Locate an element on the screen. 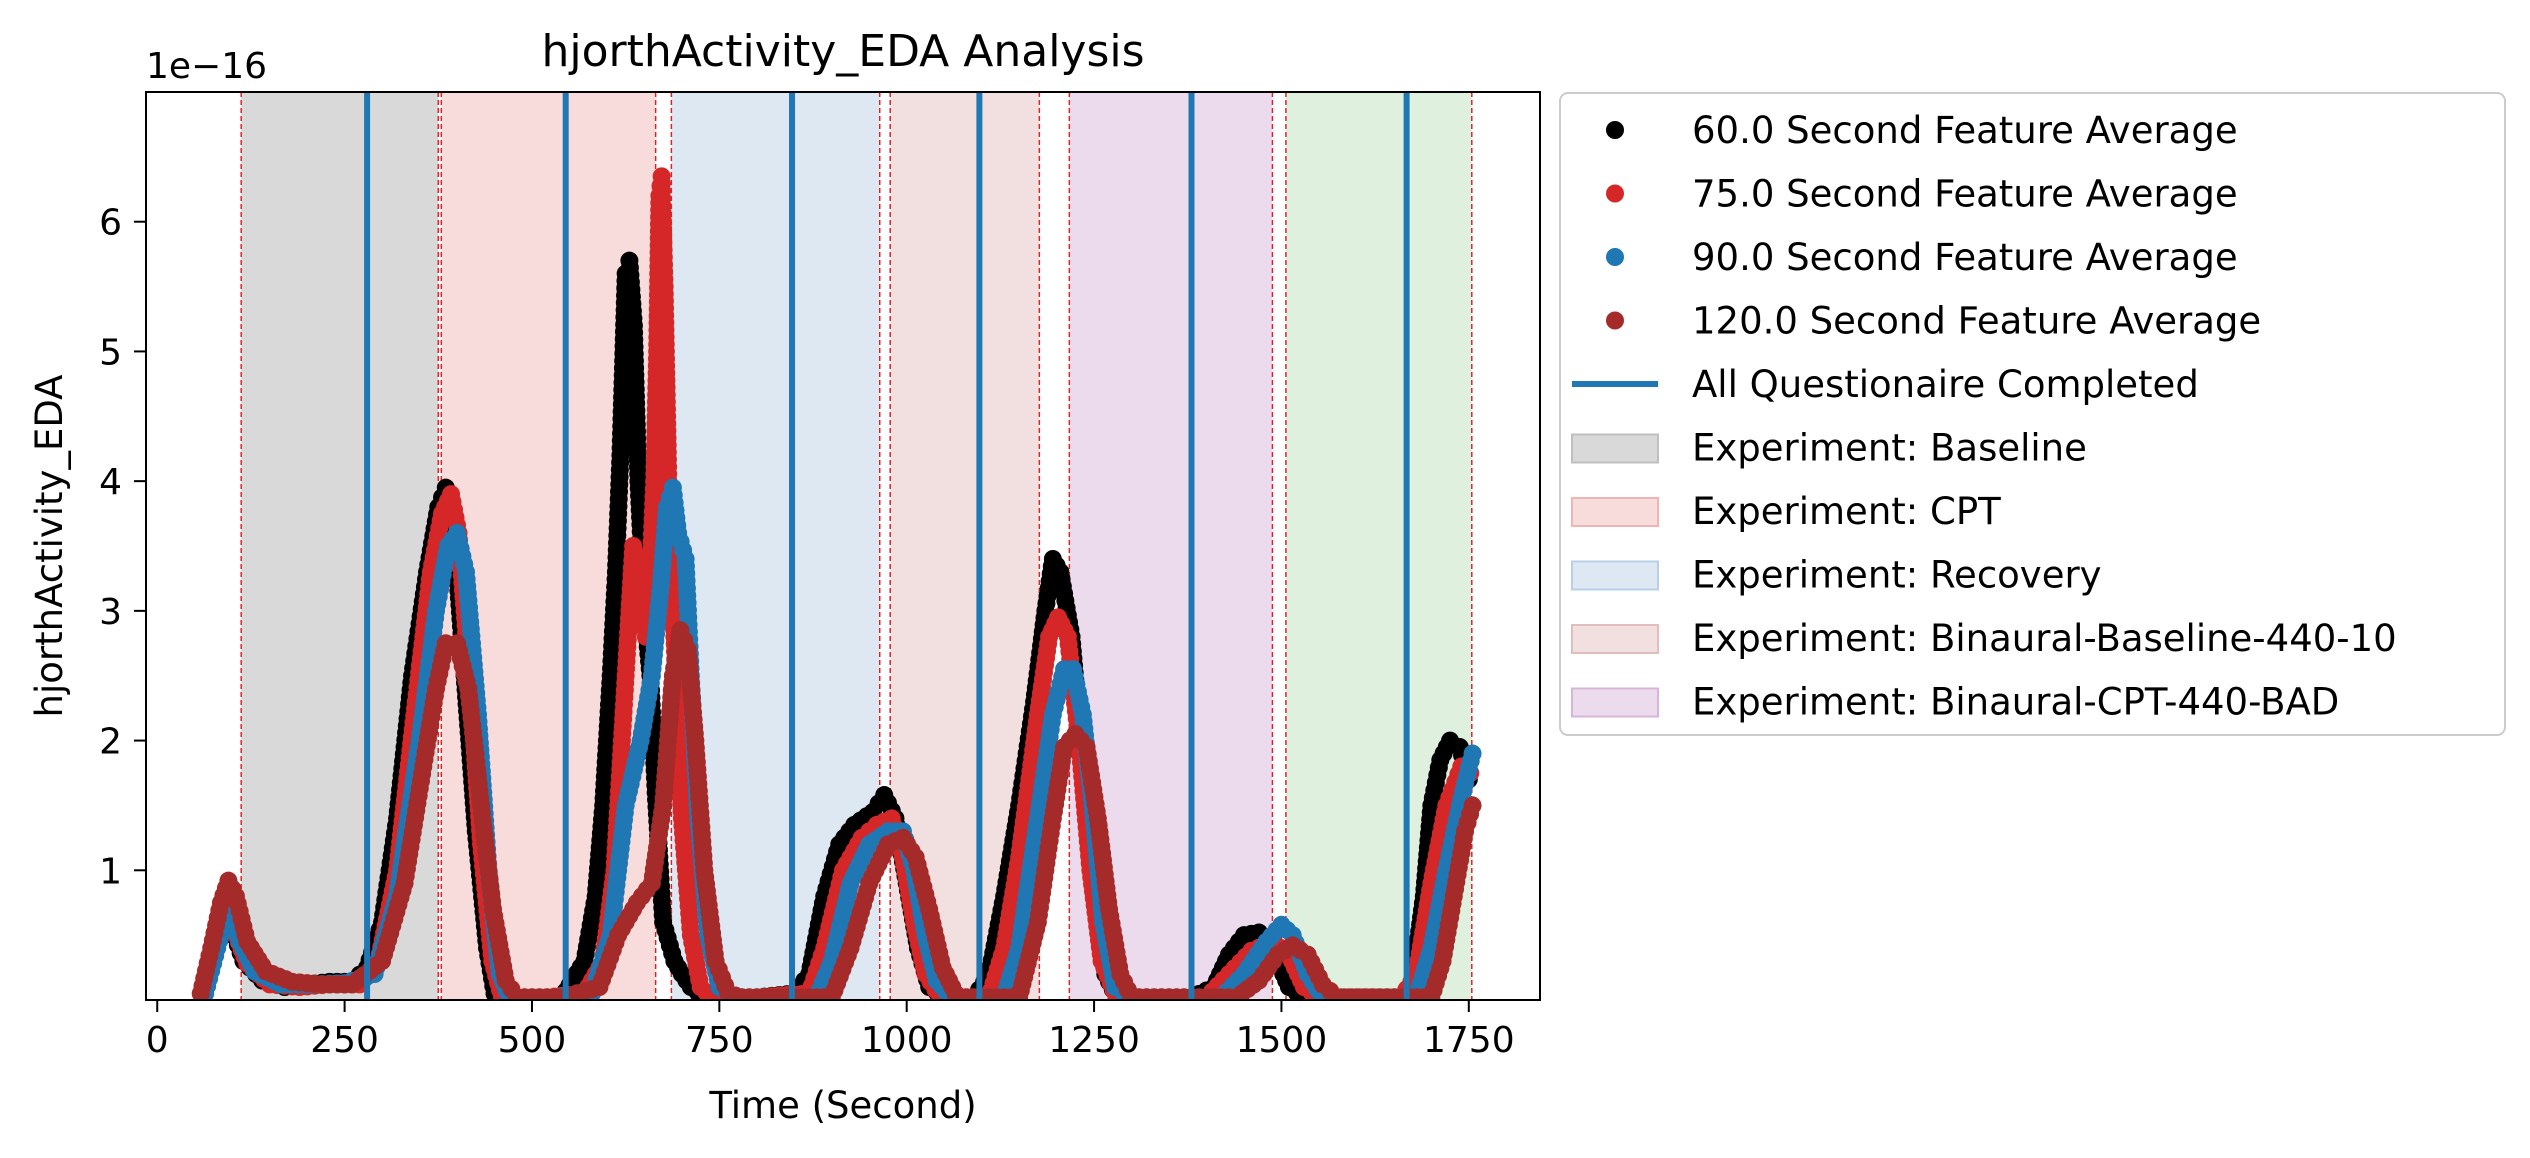 The height and width of the screenshot is (1158, 2530). x-tick-label: 1500 is located at coordinates (1282, 1040).